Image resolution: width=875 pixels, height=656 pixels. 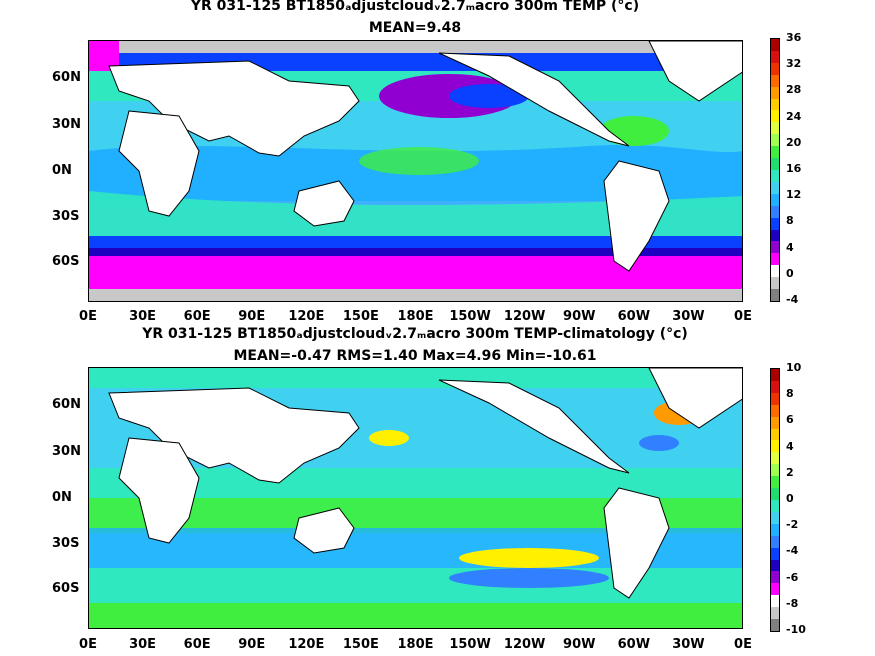 I want to click on top-colorbar-label: 4, so click(x=790, y=247).